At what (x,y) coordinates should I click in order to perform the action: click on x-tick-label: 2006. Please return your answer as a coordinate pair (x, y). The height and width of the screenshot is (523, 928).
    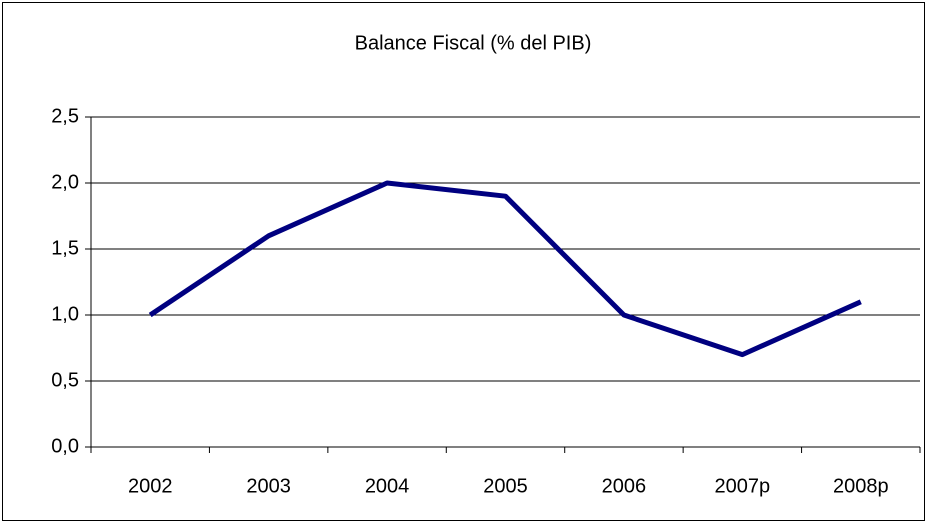
    Looking at the image, I should click on (624, 486).